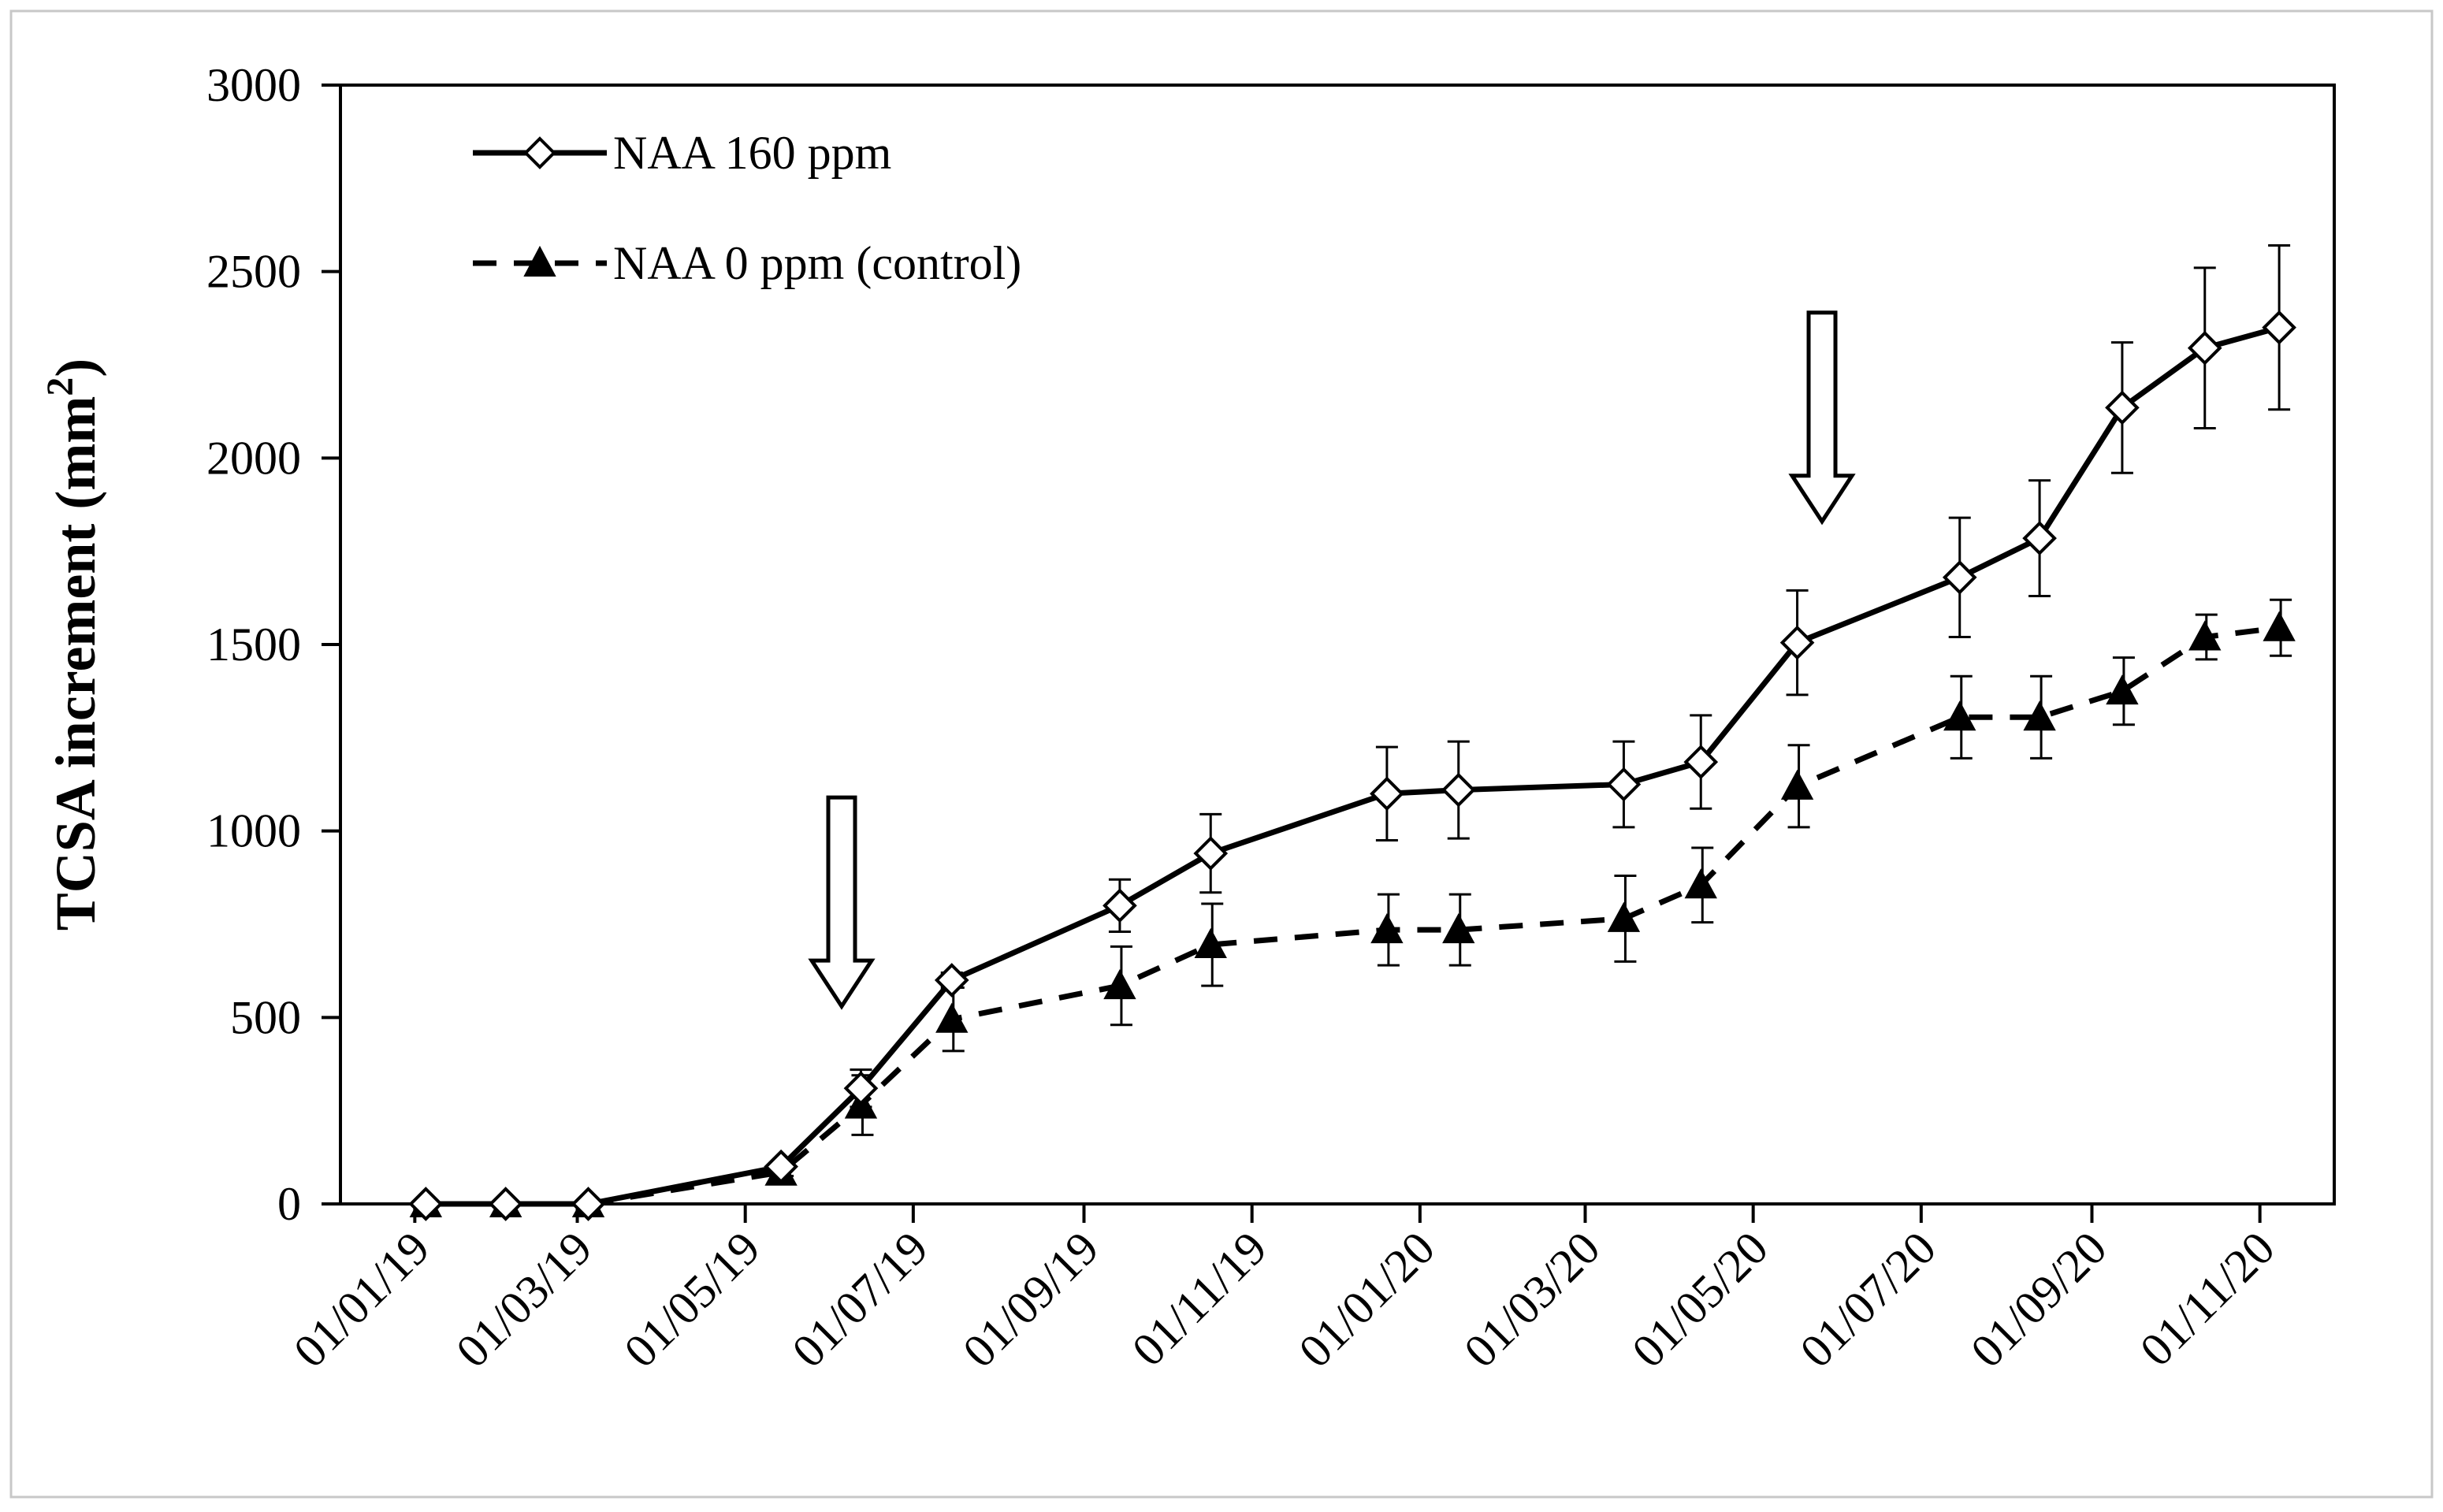 This screenshot has height=1512, width=2443. I want to click on legend-entry-naa-160: NAA 160 ppm, so click(682, 153).